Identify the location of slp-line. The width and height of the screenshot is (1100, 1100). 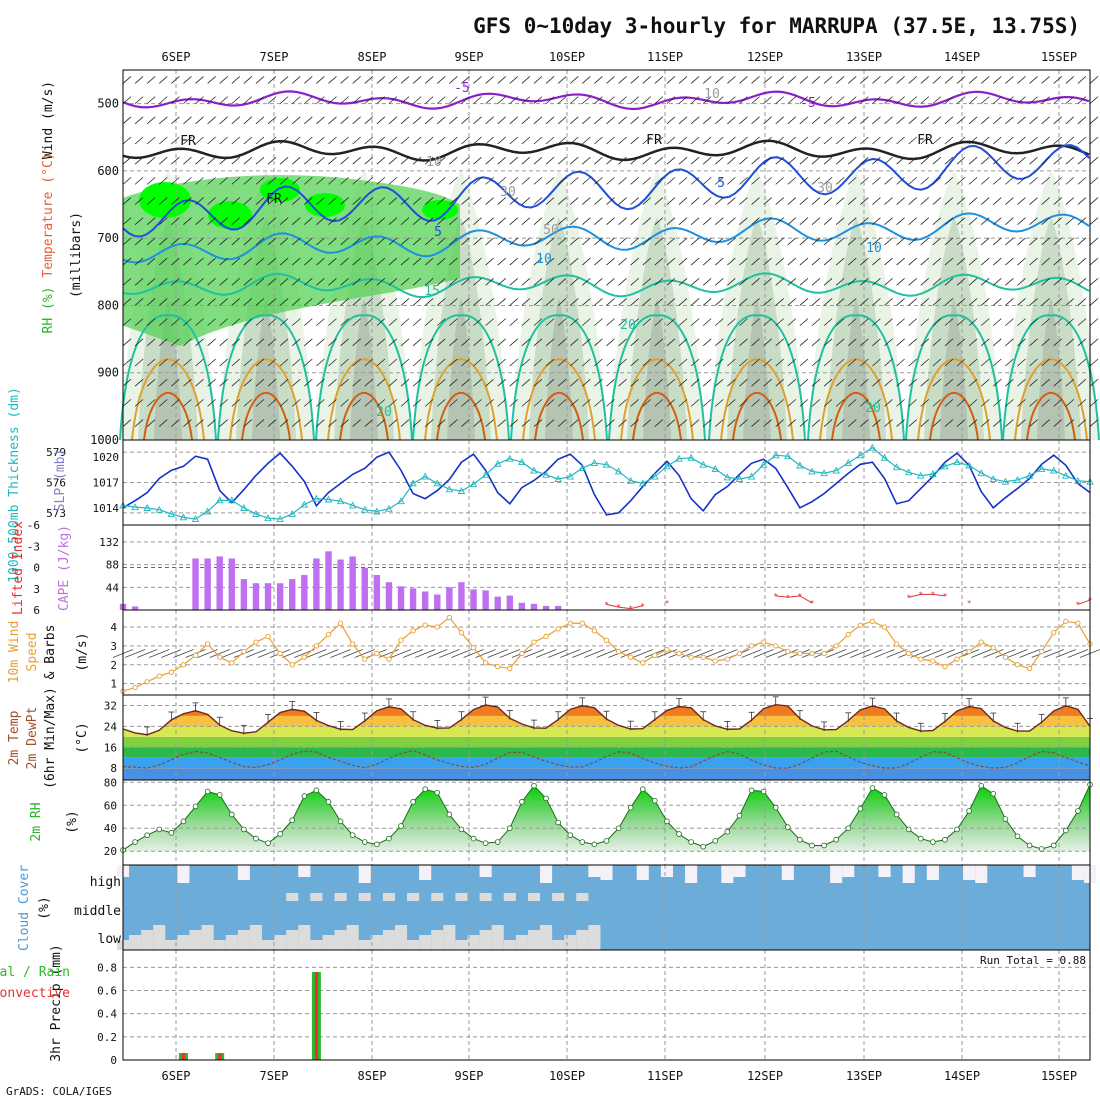
(606, 483).